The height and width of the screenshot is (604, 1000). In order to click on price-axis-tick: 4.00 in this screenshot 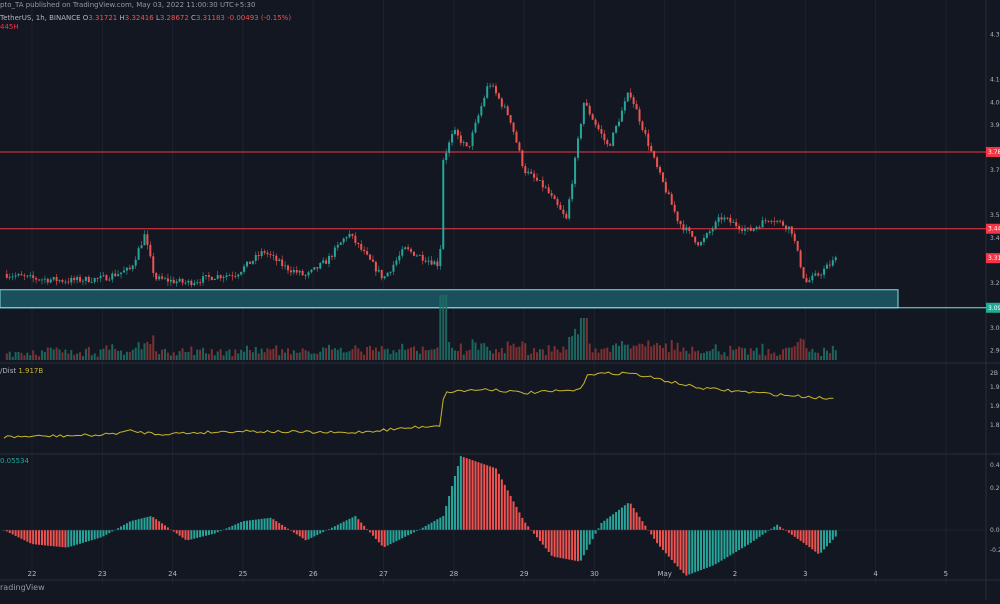, I will do `click(995, 102)`.